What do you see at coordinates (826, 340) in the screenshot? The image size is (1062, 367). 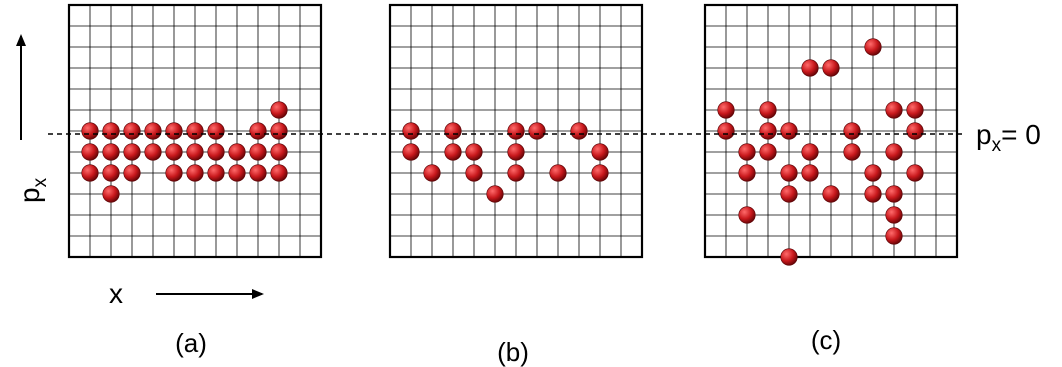 I see `panel-c-label: (c)` at bounding box center [826, 340].